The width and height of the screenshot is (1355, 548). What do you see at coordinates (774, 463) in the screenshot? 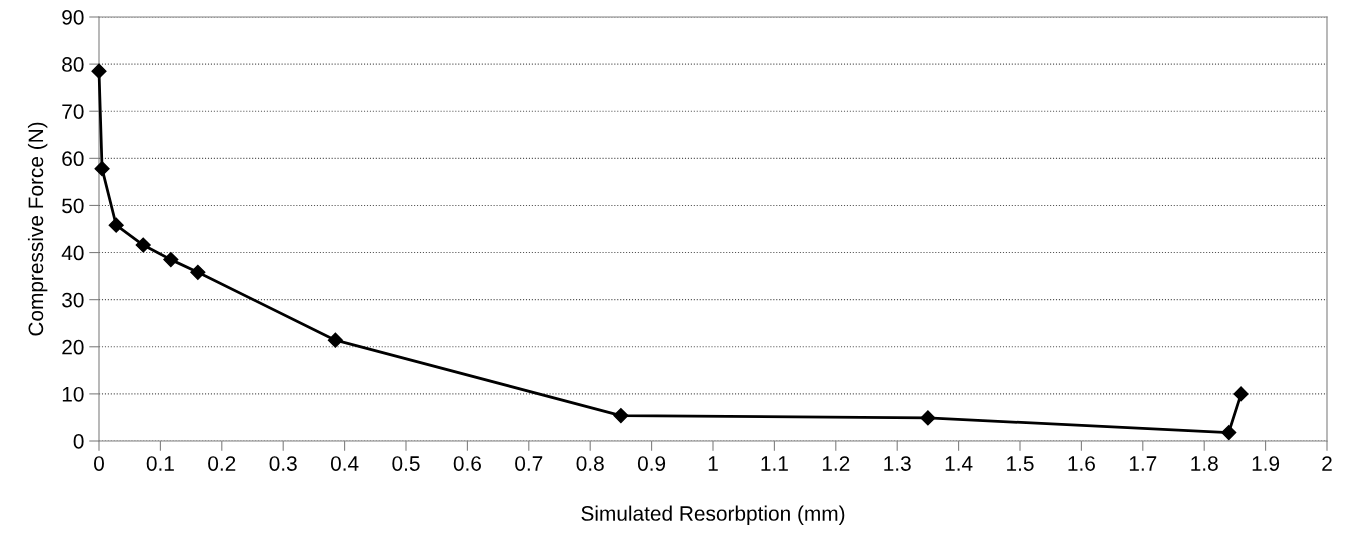
I see `x-tick-label: 1.1` at bounding box center [774, 463].